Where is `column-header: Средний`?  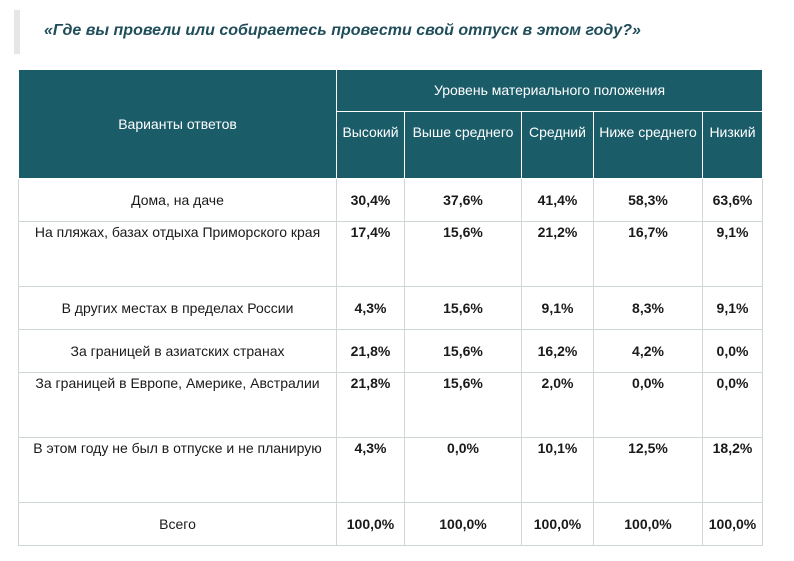 column-header: Средний is located at coordinates (557, 145).